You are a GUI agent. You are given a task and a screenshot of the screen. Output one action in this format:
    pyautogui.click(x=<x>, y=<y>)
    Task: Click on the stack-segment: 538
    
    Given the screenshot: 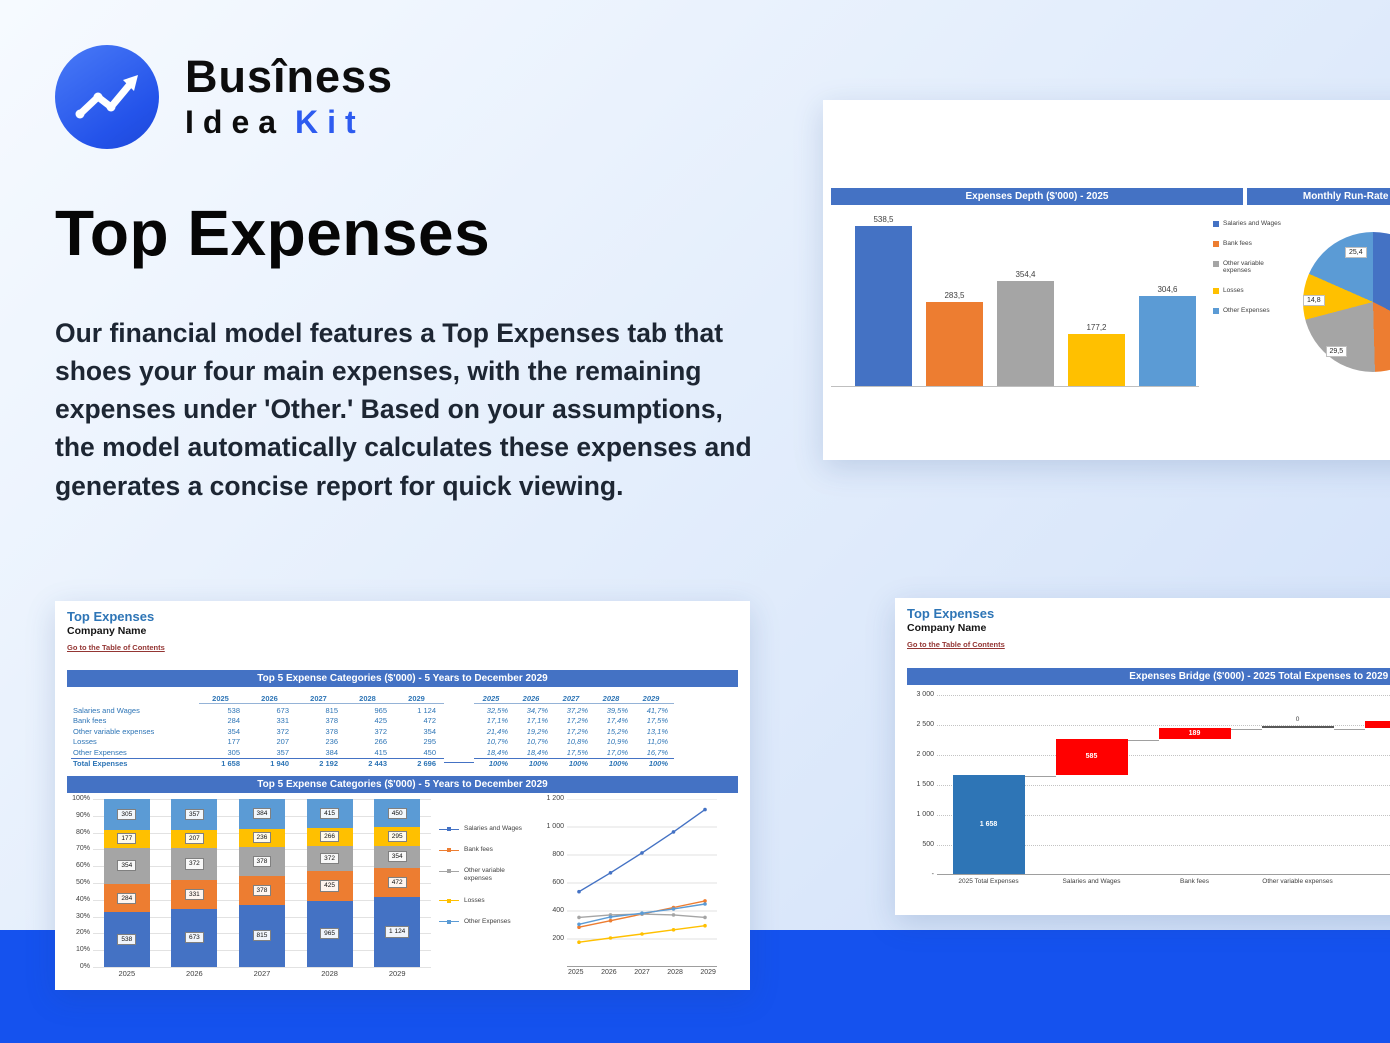 What is the action you would take?
    pyautogui.click(x=126, y=939)
    